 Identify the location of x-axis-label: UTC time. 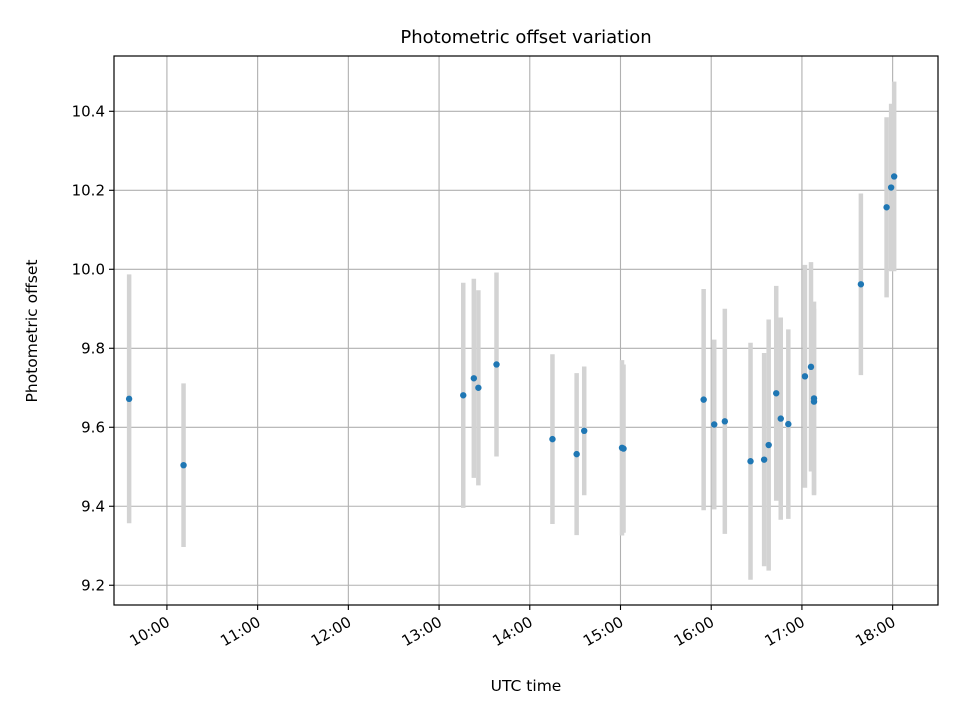
(526, 686).